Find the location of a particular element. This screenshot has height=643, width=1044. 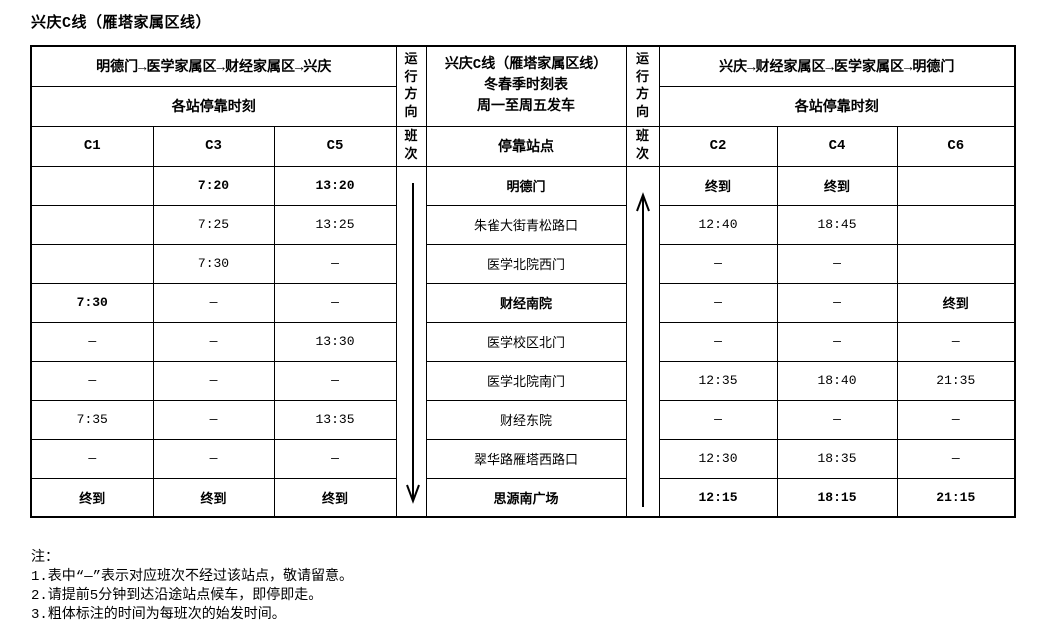

right-trip-label: 班次 is located at coordinates (642, 146).